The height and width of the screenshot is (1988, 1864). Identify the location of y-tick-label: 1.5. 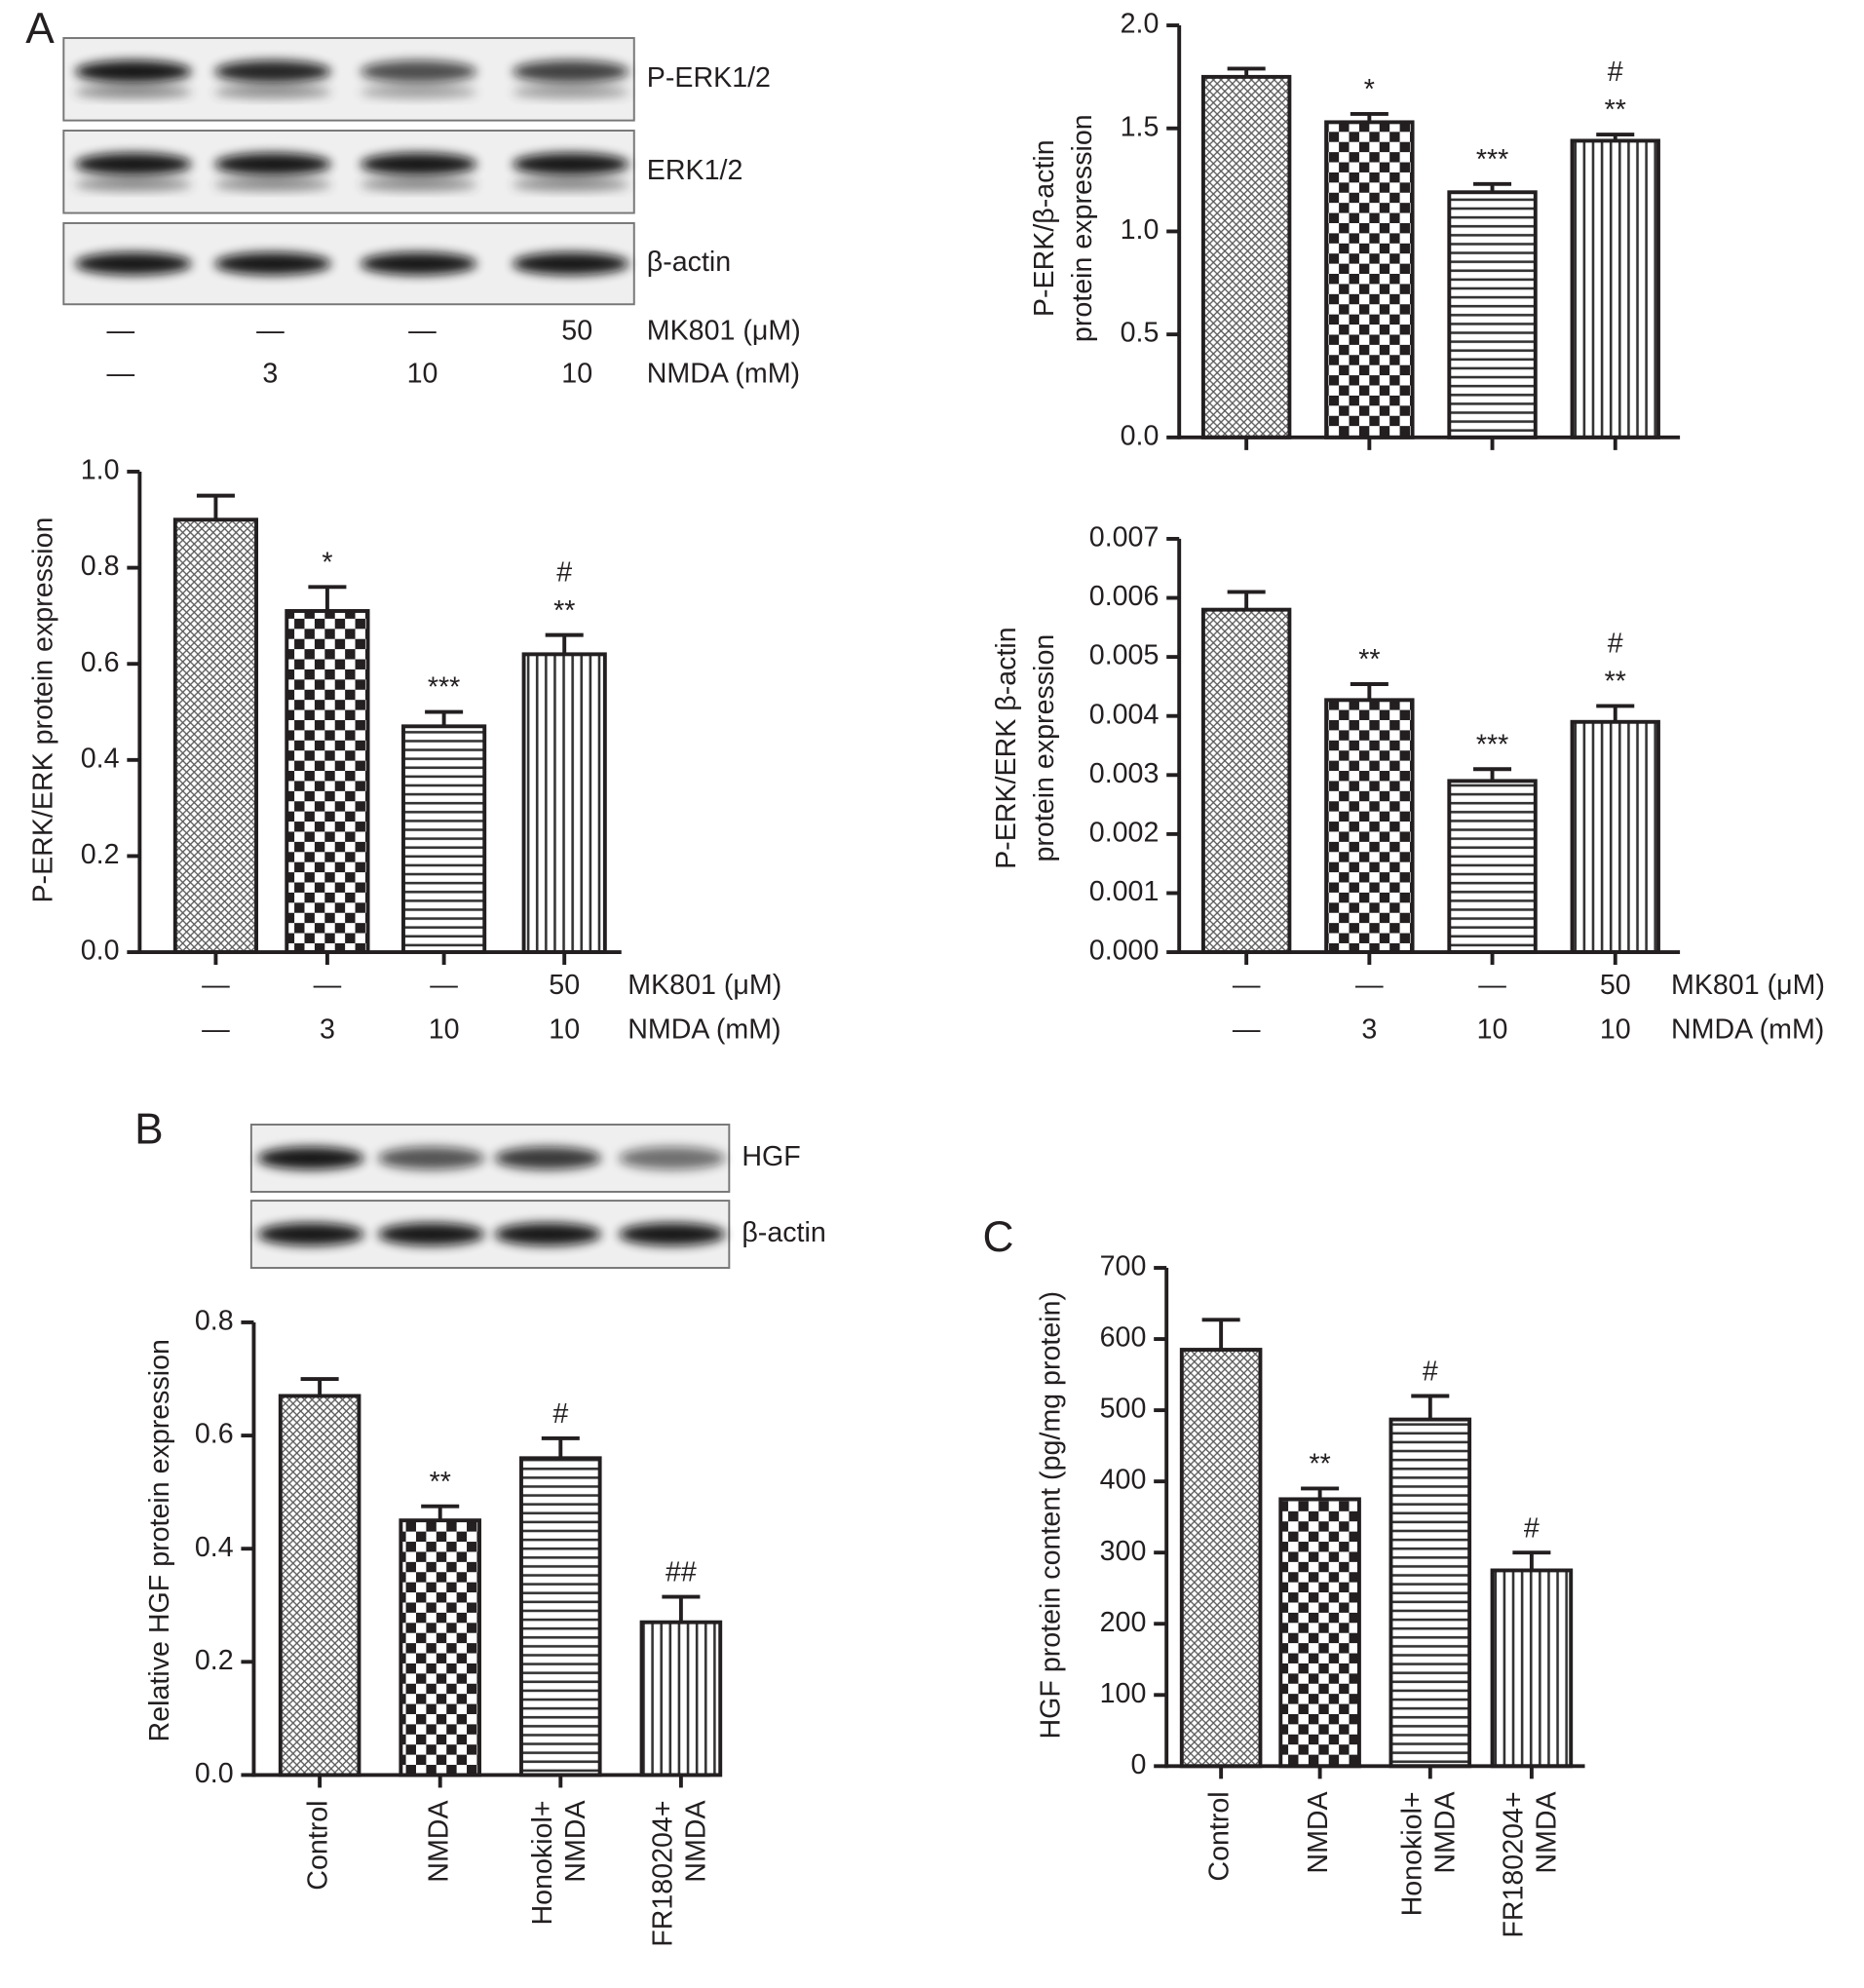
(1140, 126).